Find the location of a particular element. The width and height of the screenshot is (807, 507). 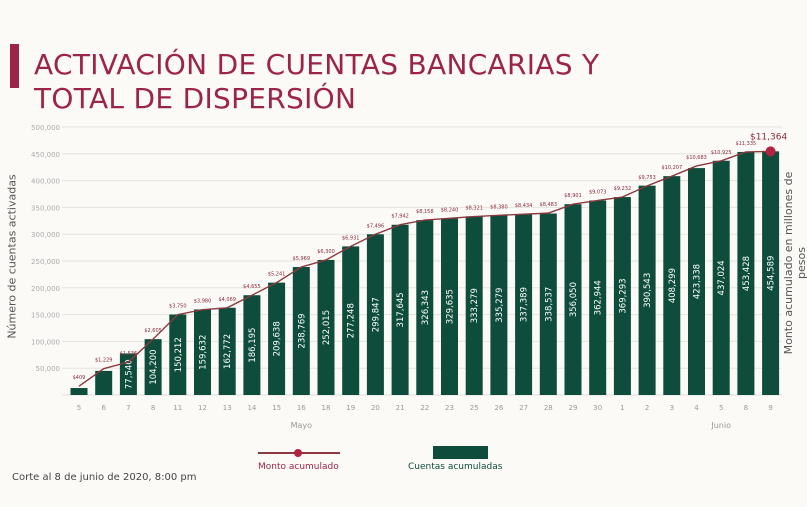

line-value-label: $8,321 is located at coordinates (474, 209).